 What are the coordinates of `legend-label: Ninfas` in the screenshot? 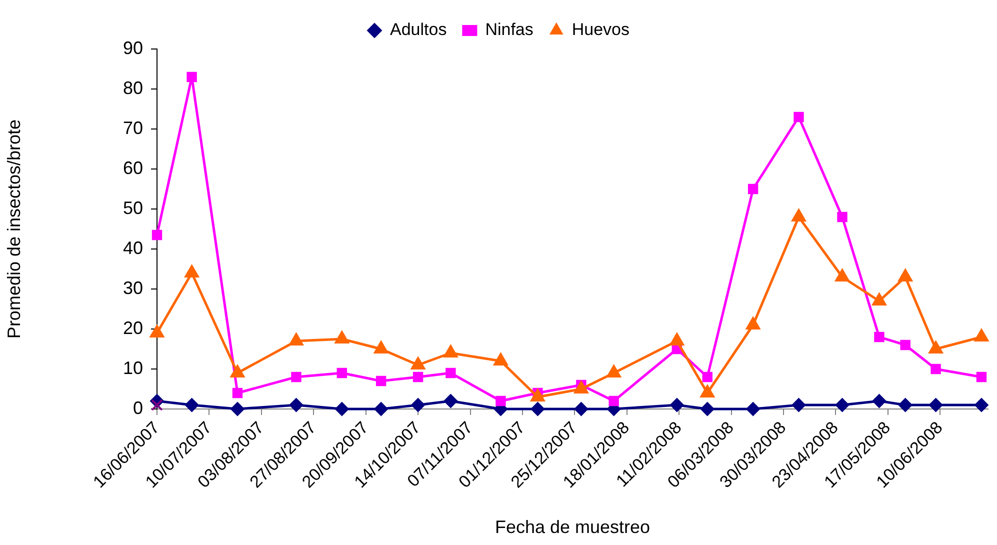 It's located at (509, 30).